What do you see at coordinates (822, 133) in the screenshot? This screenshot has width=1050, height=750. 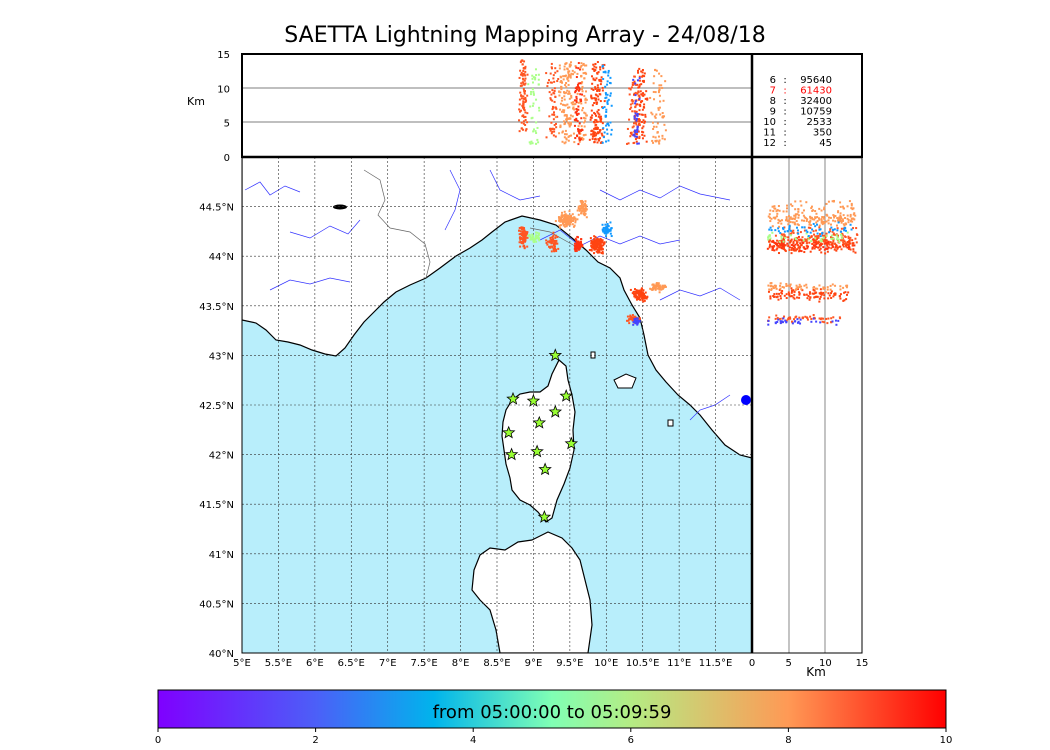 I see `stat-value: 350` at bounding box center [822, 133].